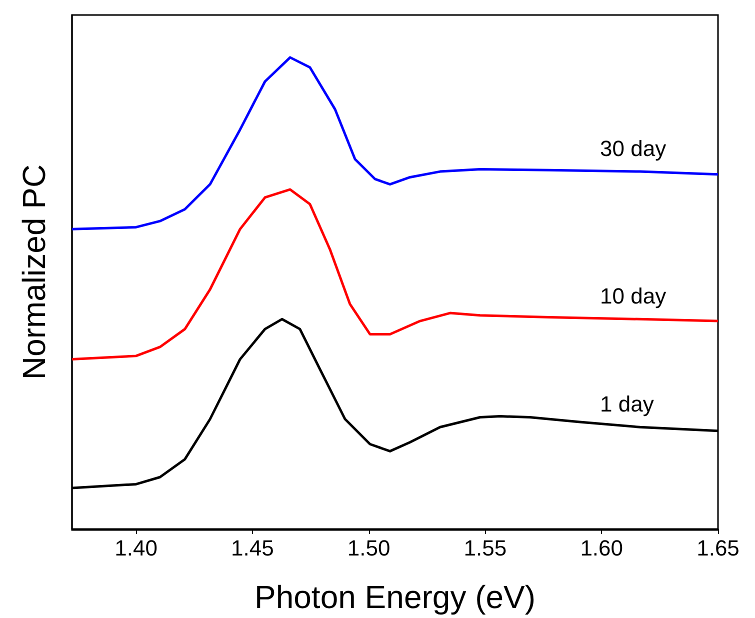 The height and width of the screenshot is (618, 755). Describe the element at coordinates (718, 548) in the screenshot. I see `x-tick-label: 1.65` at that location.